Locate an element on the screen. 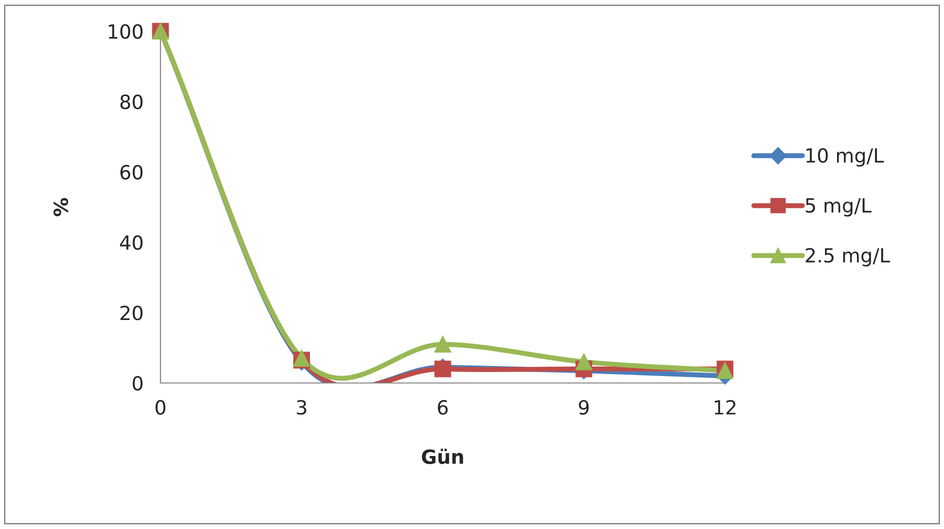 Image resolution: width=944 pixels, height=529 pixels. x-tick-label: 0 is located at coordinates (161, 407).